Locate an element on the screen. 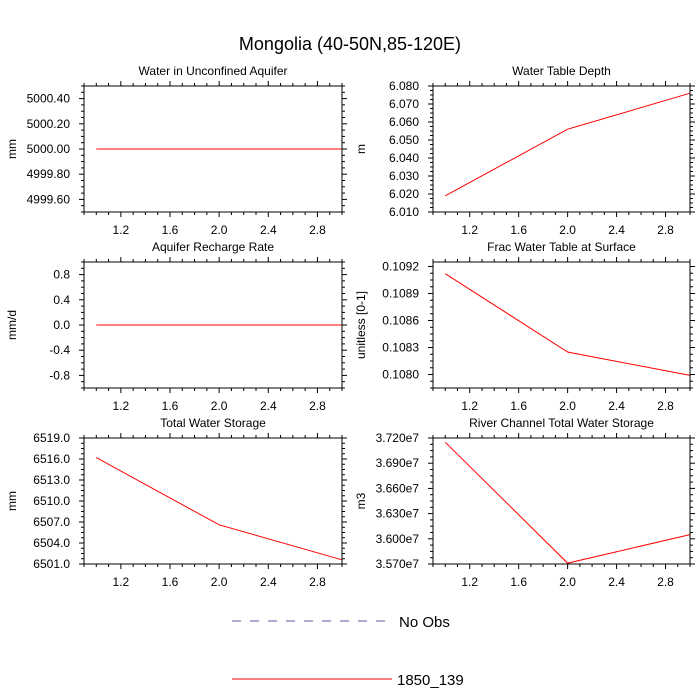 The width and height of the screenshot is (700, 700). y-tick-label-water-table-depth: 6.070 is located at coordinates (404, 104).